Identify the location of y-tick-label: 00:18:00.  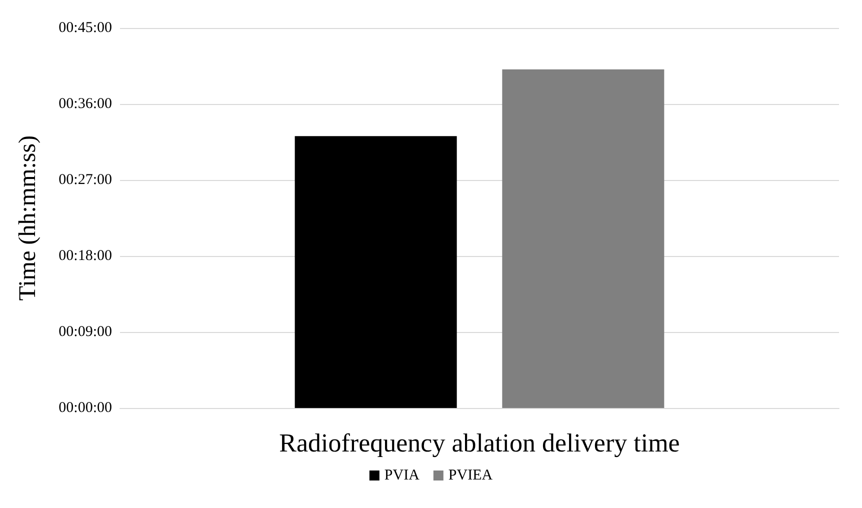
(85, 256).